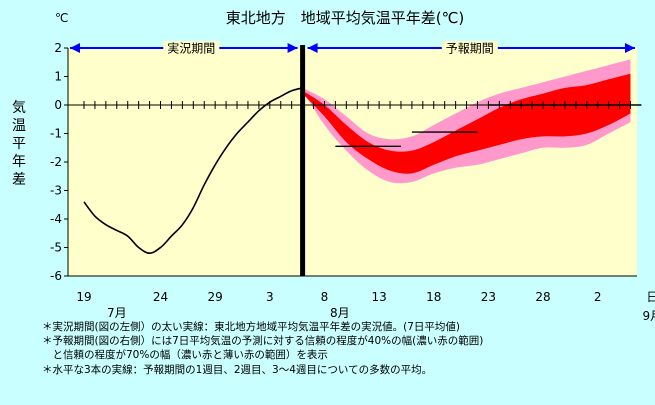 Image resolution: width=655 pixels, height=405 pixels. What do you see at coordinates (61, 18) in the screenshot?
I see `unit-label: ℃` at bounding box center [61, 18].